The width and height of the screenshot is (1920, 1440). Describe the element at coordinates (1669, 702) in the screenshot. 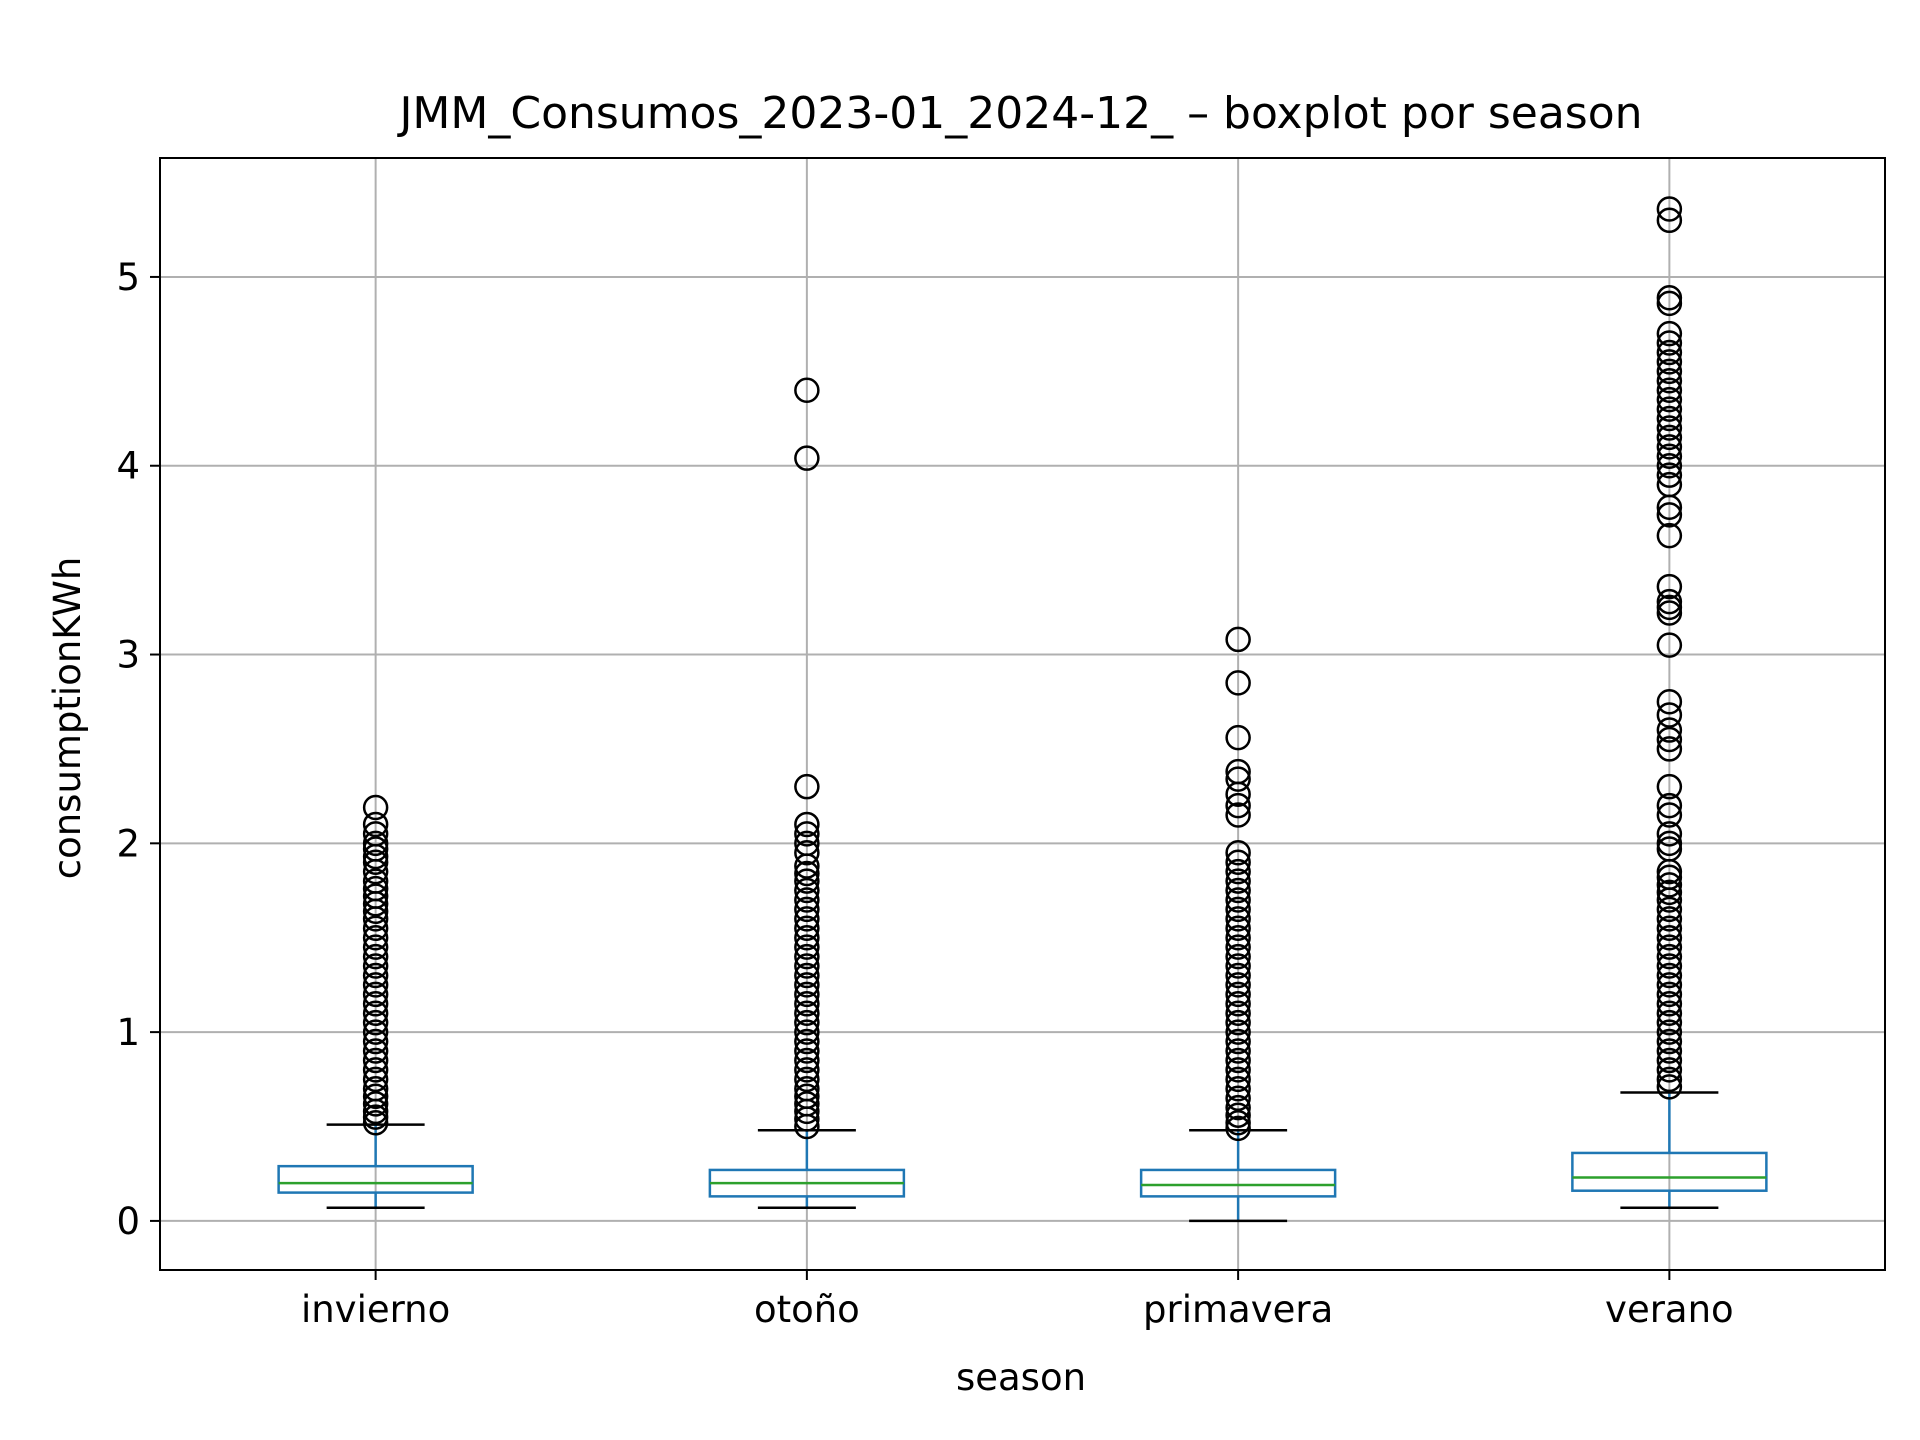

I see `box-verano` at that location.